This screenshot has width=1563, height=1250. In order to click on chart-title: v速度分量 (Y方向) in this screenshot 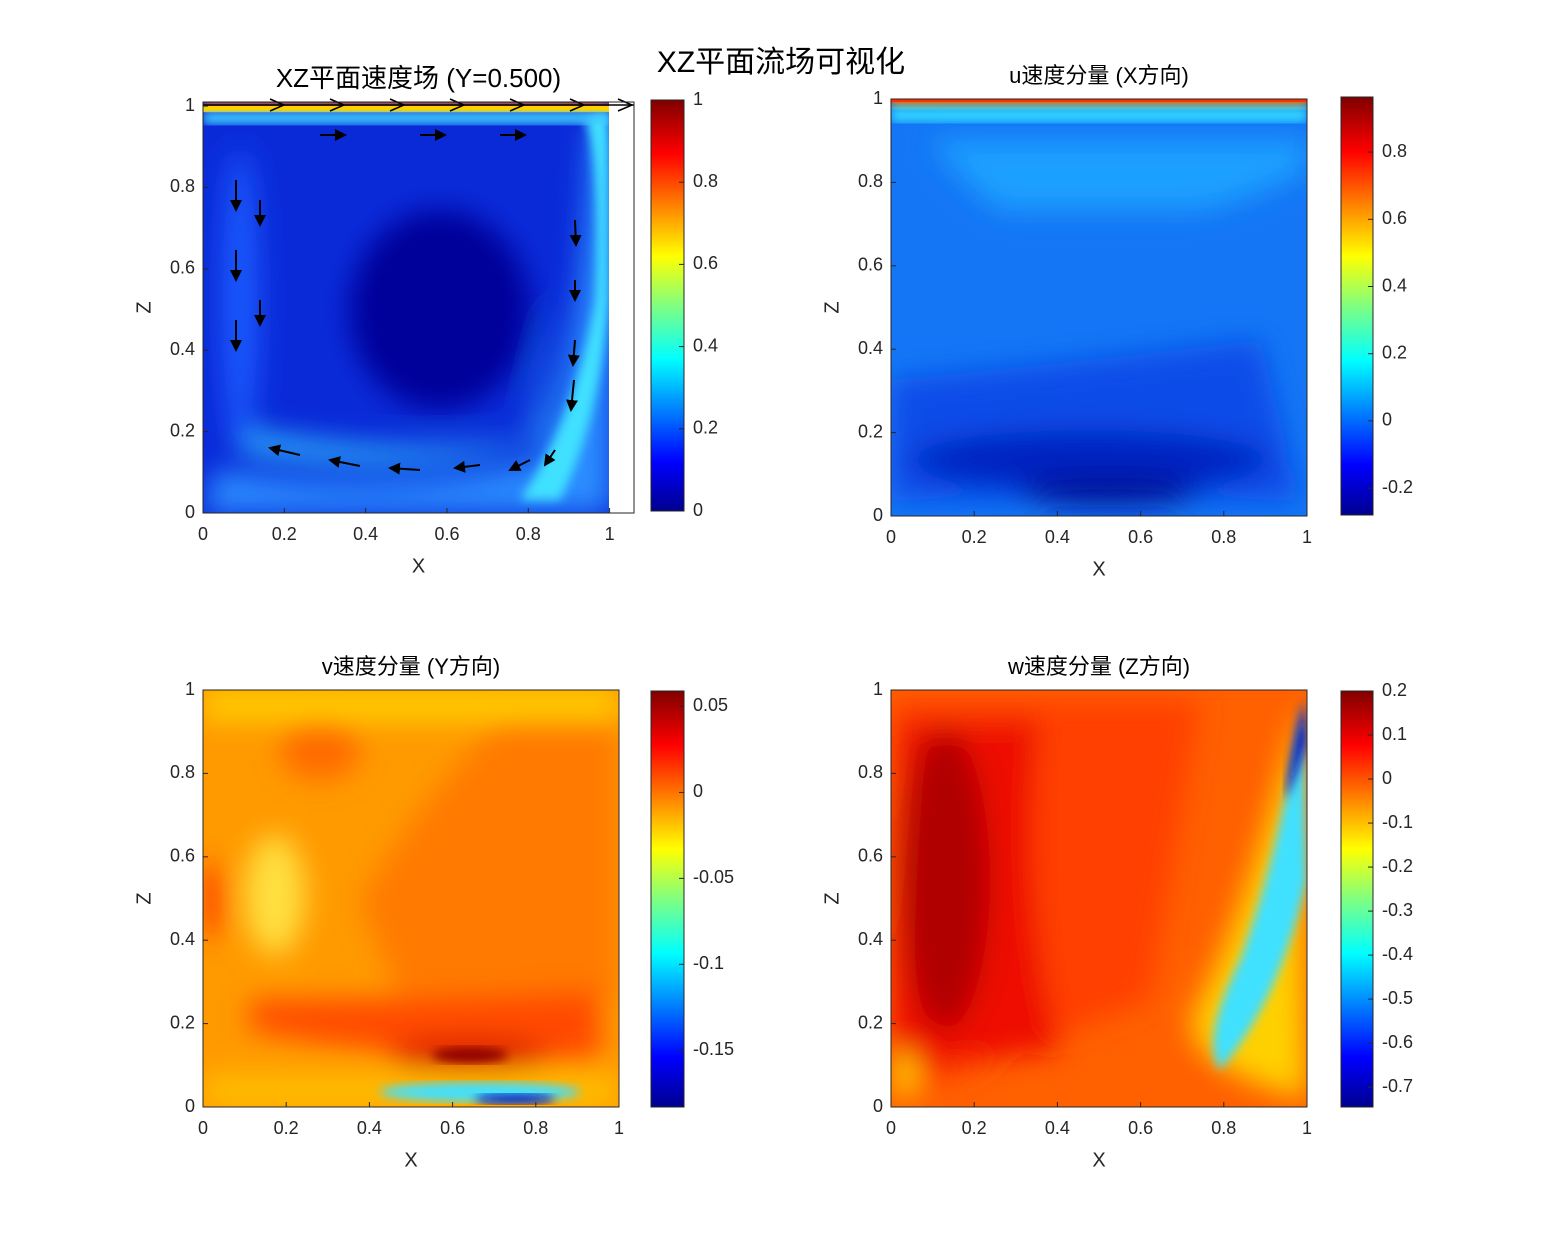, I will do `click(411, 666)`.